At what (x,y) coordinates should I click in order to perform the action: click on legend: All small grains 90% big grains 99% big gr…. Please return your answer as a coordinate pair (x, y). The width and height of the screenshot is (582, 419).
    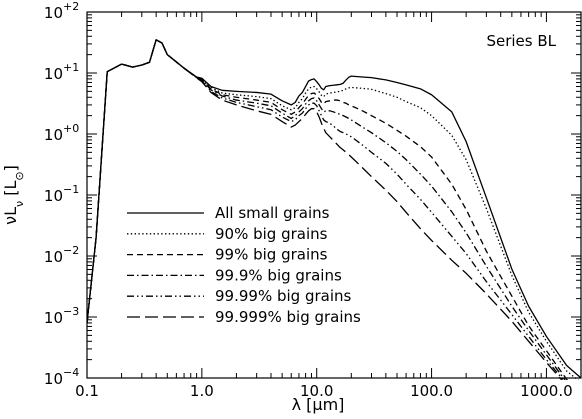
    Looking at the image, I should click on (244, 265).